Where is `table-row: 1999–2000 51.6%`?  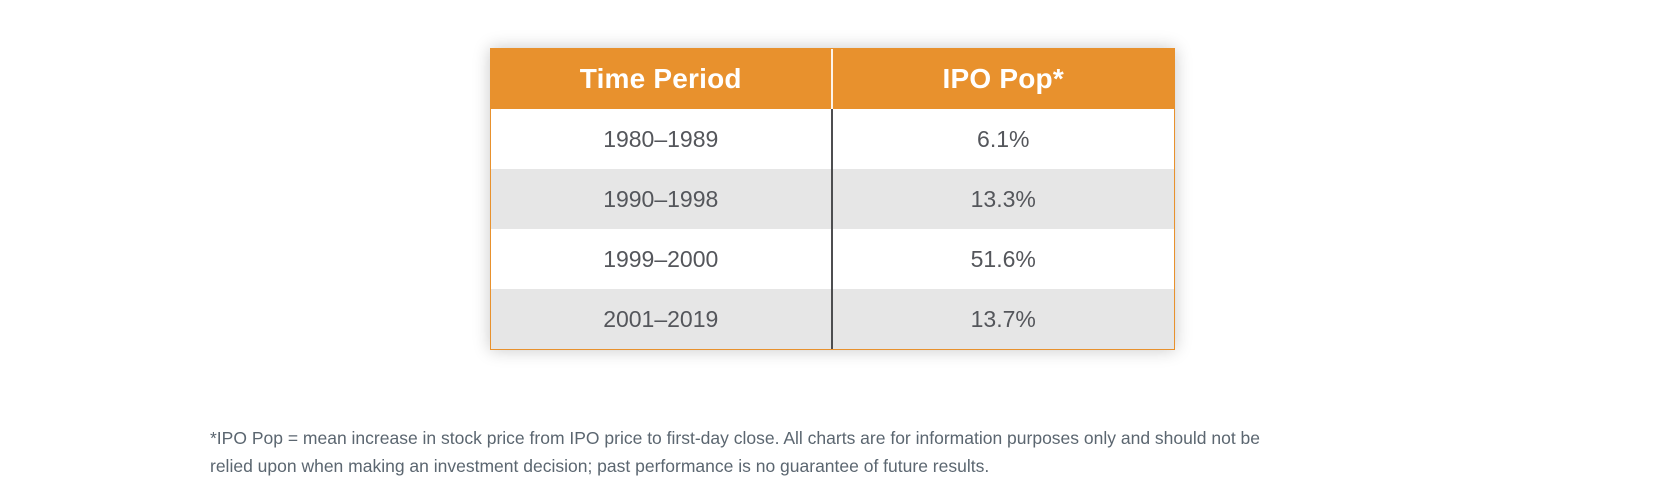
table-row: 1999–2000 51.6% is located at coordinates (832, 259).